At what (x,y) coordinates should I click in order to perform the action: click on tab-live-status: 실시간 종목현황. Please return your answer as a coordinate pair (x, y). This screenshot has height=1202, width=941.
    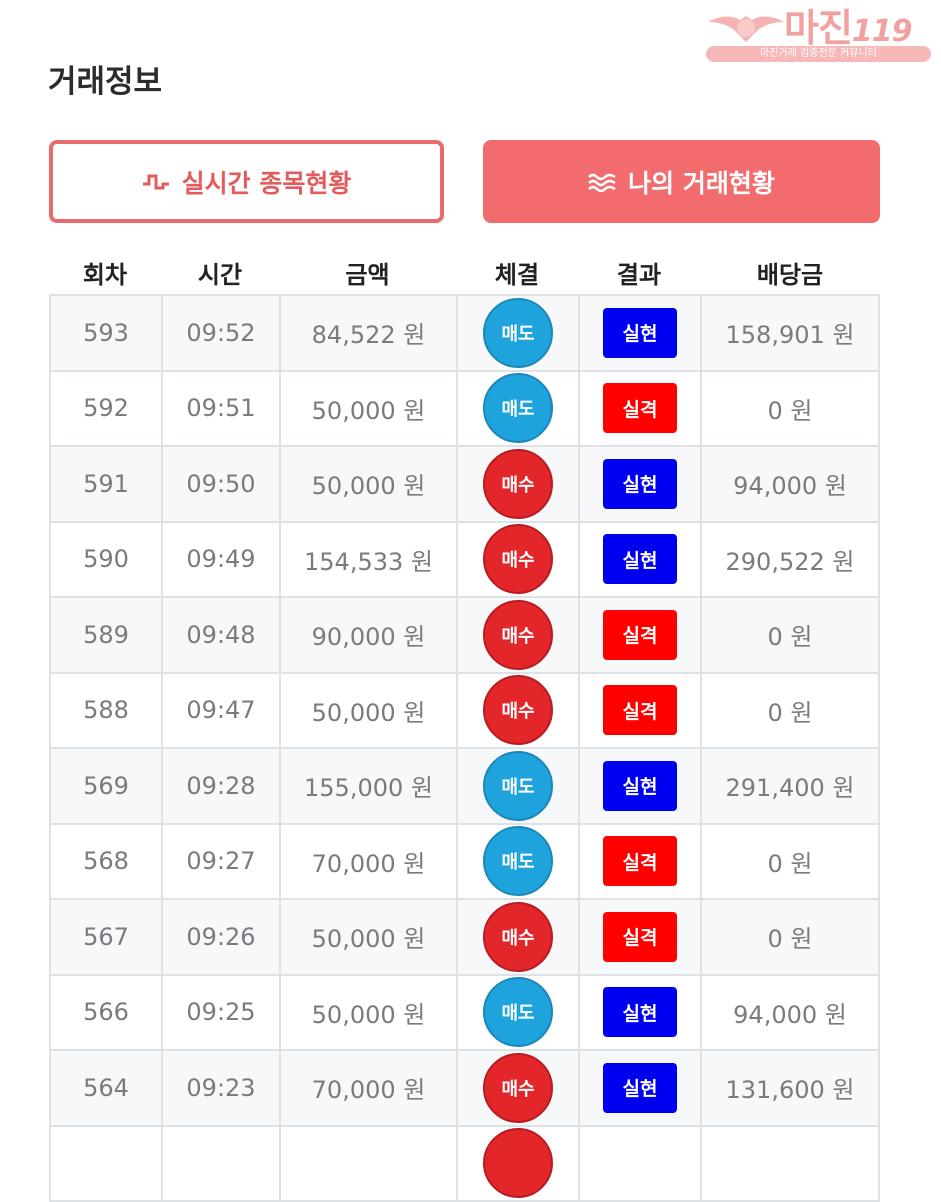
    Looking at the image, I should click on (246, 181).